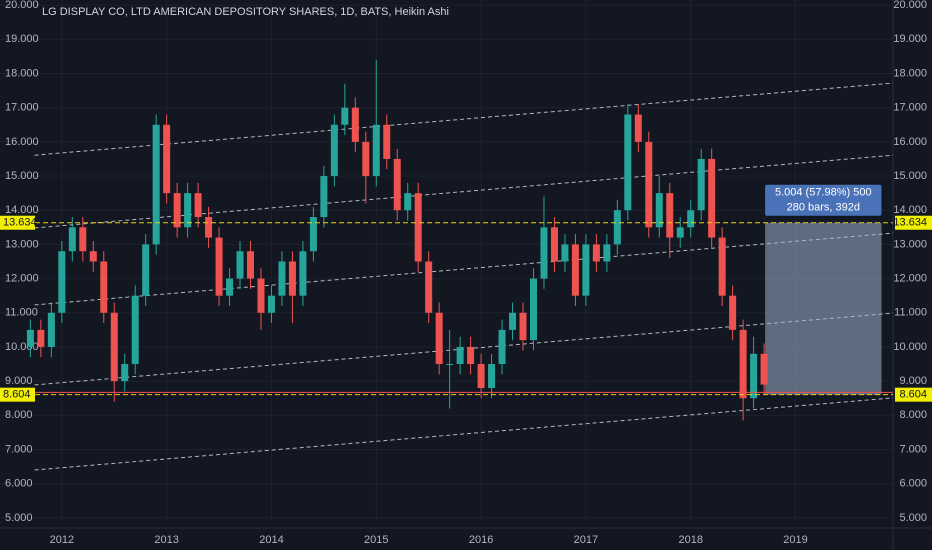 The height and width of the screenshot is (550, 932). What do you see at coordinates (795, 540) in the screenshot?
I see `x-tick-label: 2019` at bounding box center [795, 540].